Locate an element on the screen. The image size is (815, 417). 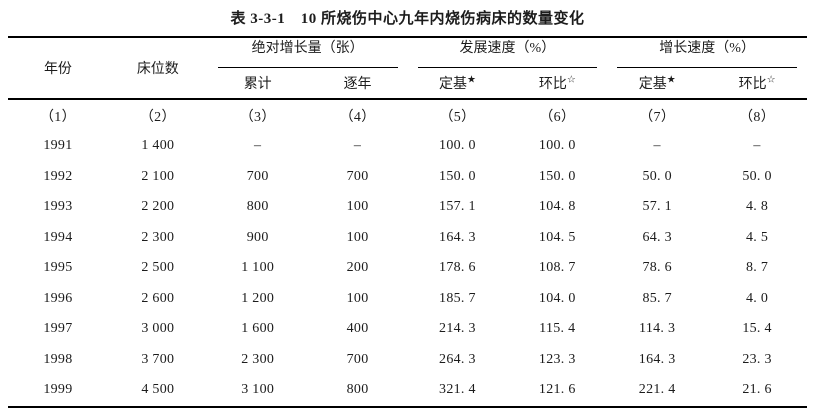
header-year: 年份 is located at coordinates (58, 68).